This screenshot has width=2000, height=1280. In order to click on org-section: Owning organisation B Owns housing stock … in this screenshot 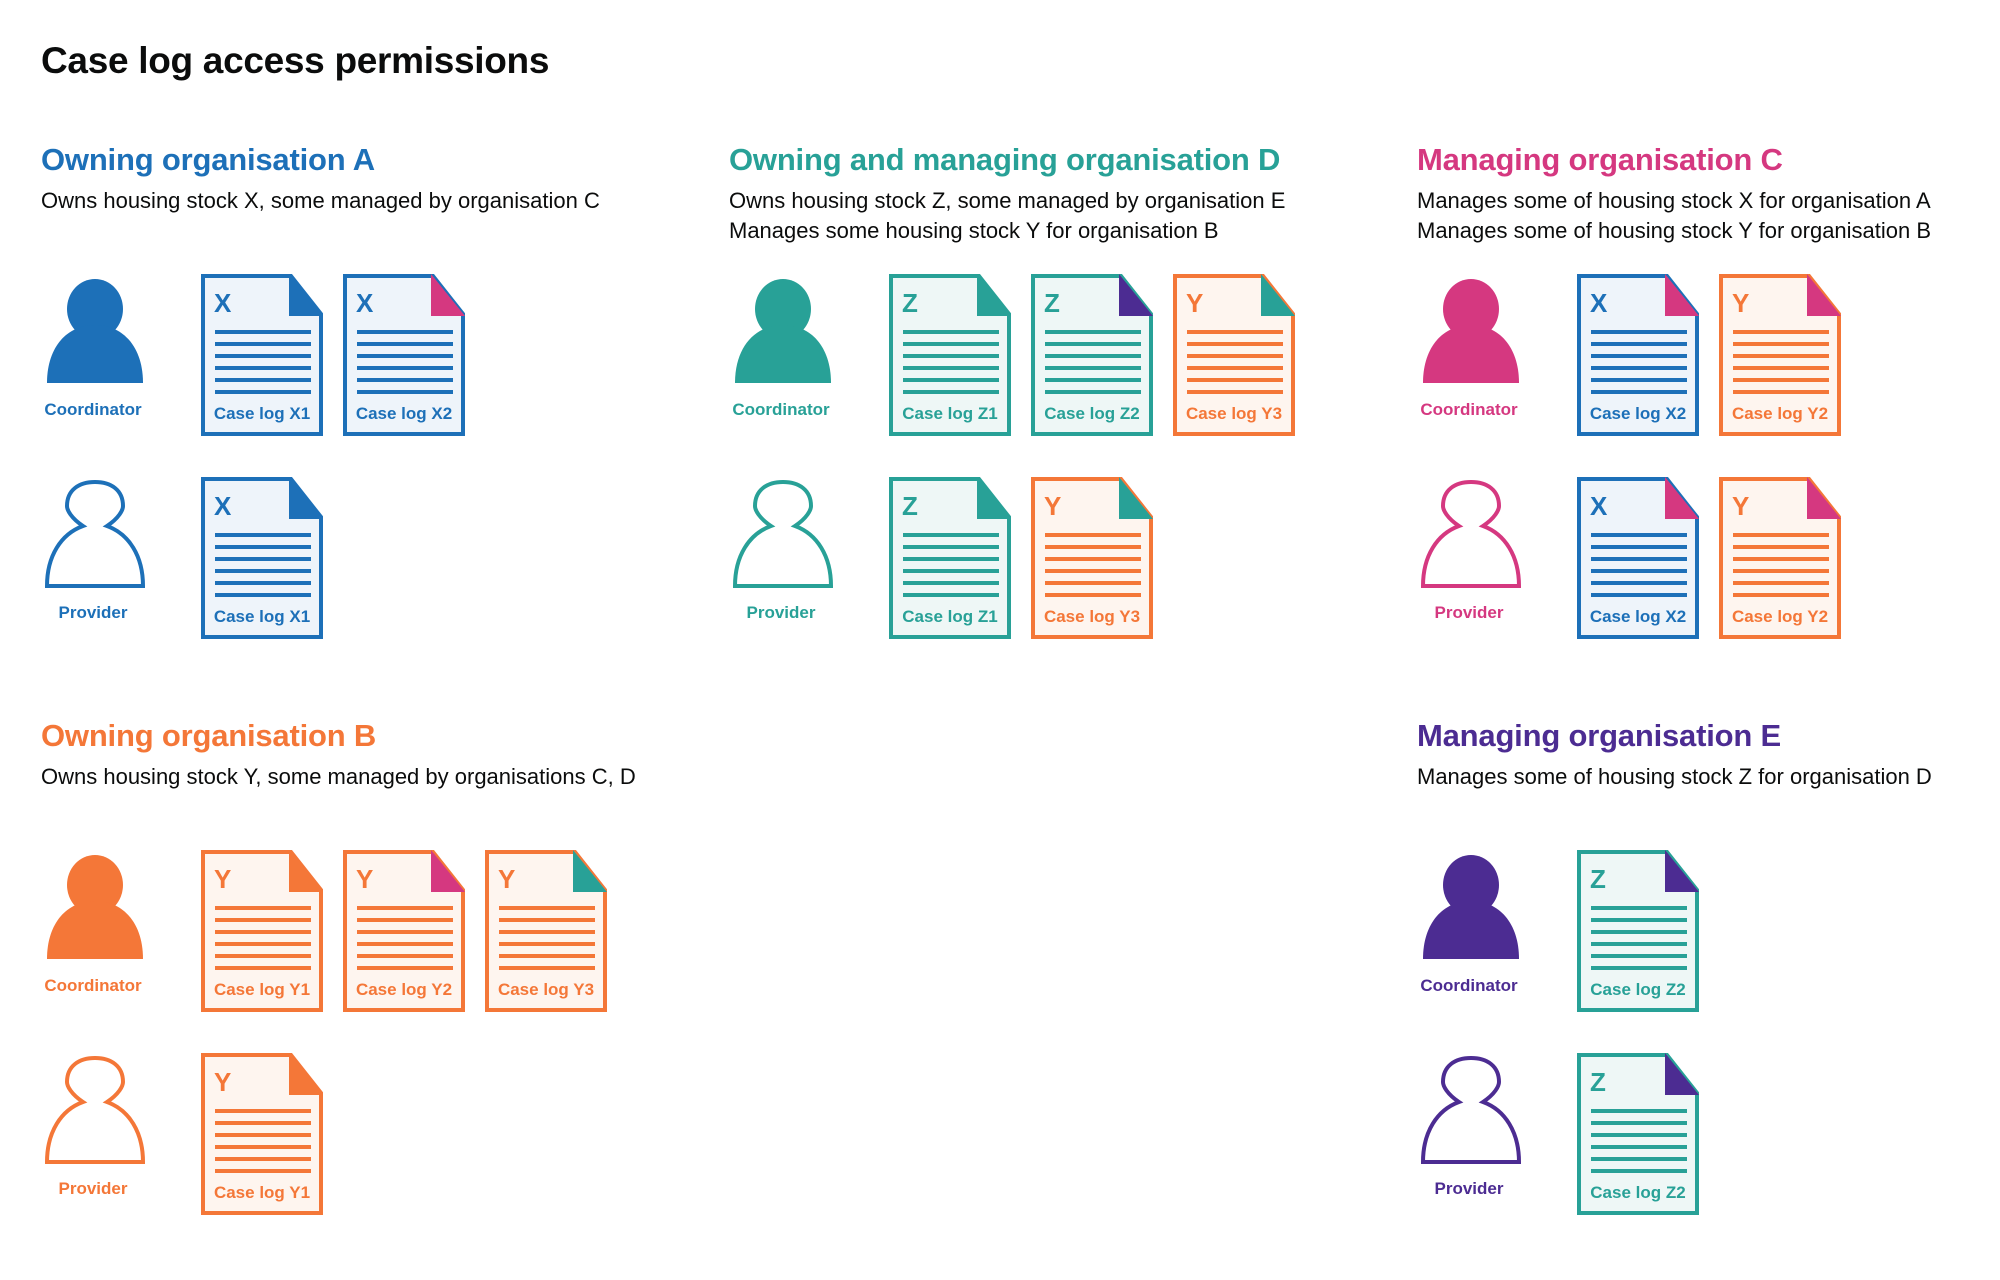, I will do `click(338, 965)`.